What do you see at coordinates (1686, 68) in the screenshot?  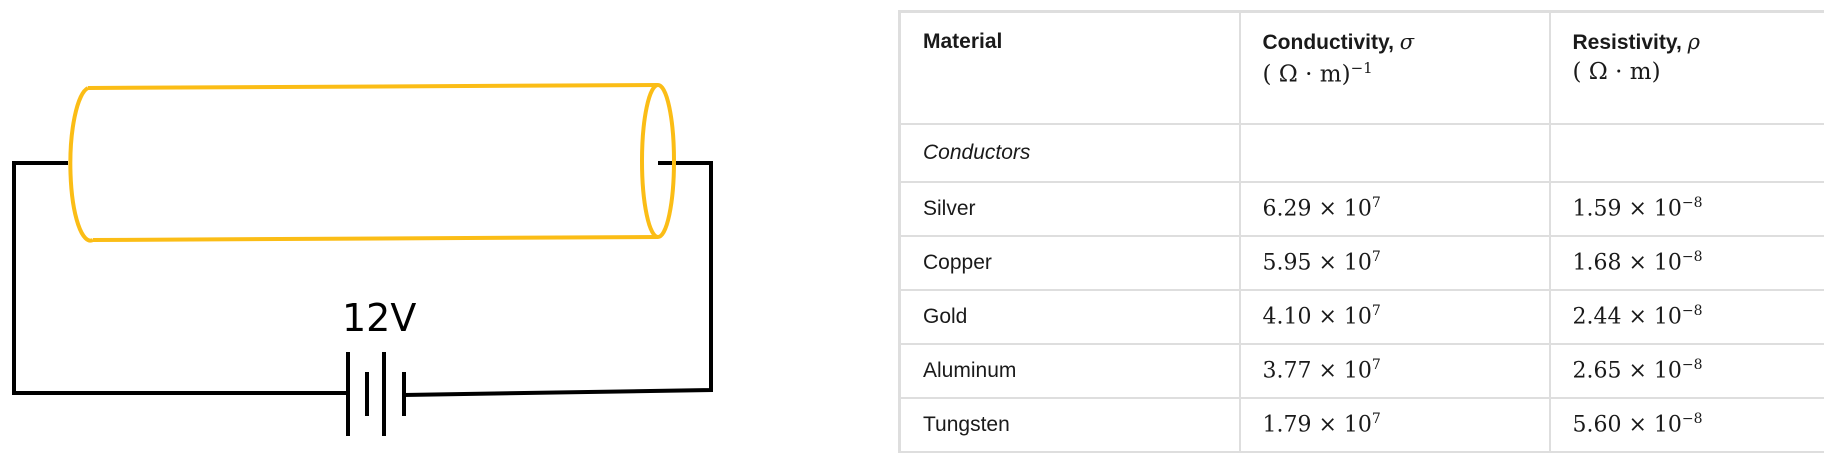 I see `header-resistivity: Resistivity, ρ ( Ω · m)` at bounding box center [1686, 68].